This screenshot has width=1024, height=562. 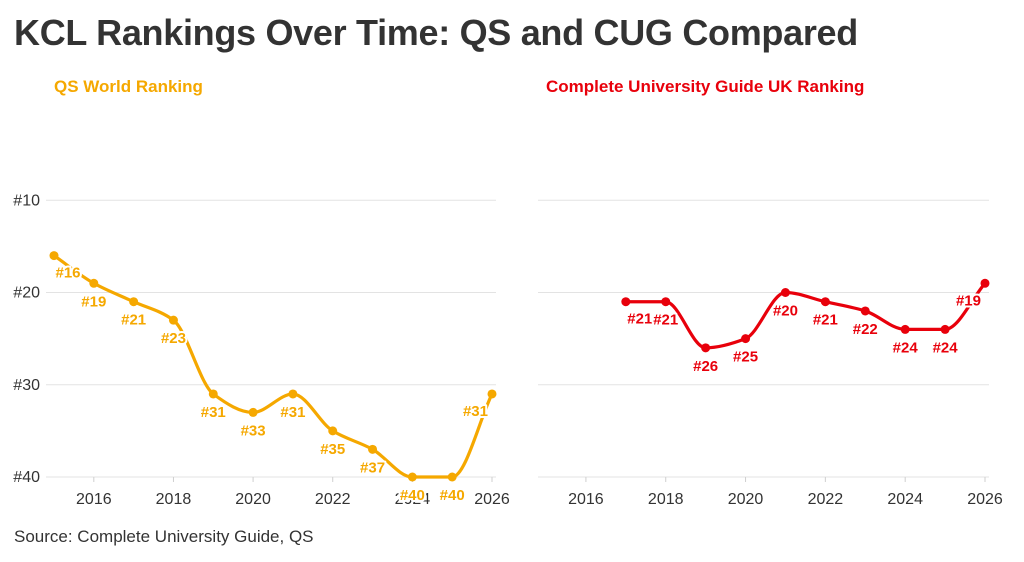 What do you see at coordinates (26, 200) in the screenshot?
I see `qs-ytick-label: #10` at bounding box center [26, 200].